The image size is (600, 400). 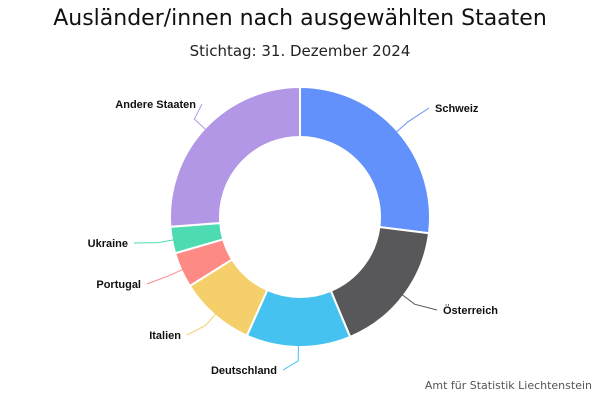 I want to click on slice-label: Portugal, so click(x=118, y=285).